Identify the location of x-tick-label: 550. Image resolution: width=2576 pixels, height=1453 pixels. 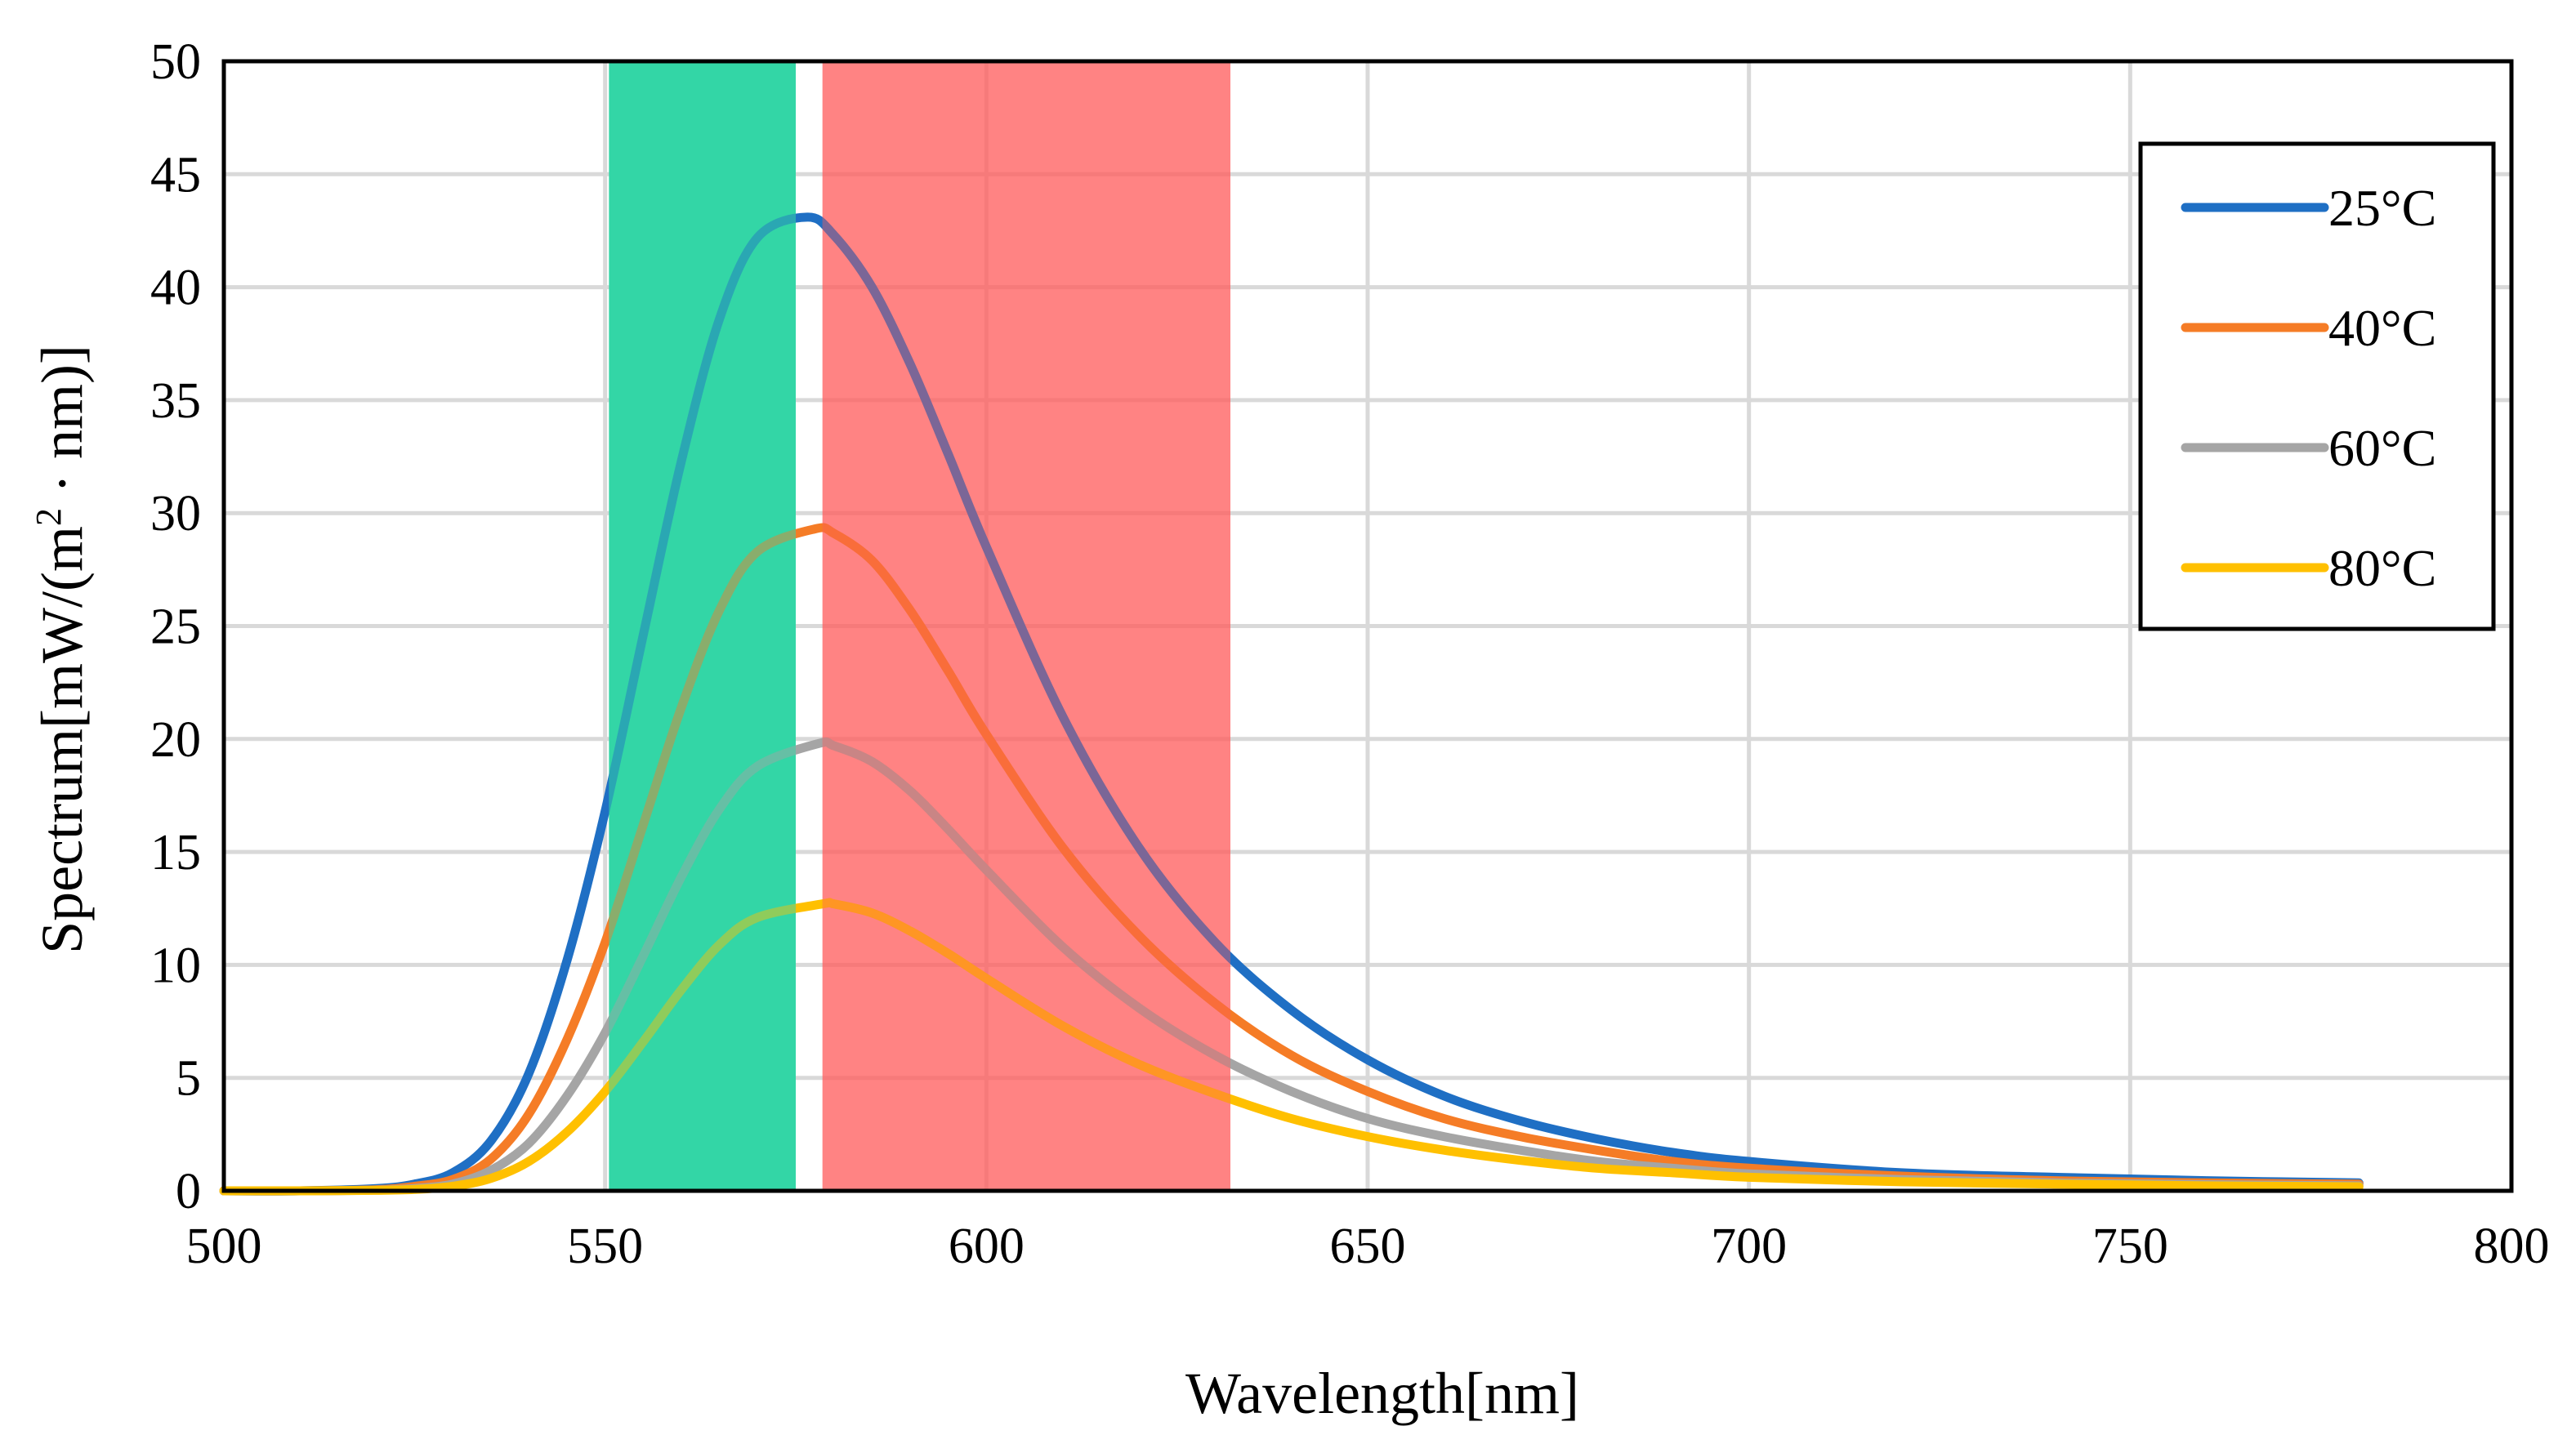
(605, 1246).